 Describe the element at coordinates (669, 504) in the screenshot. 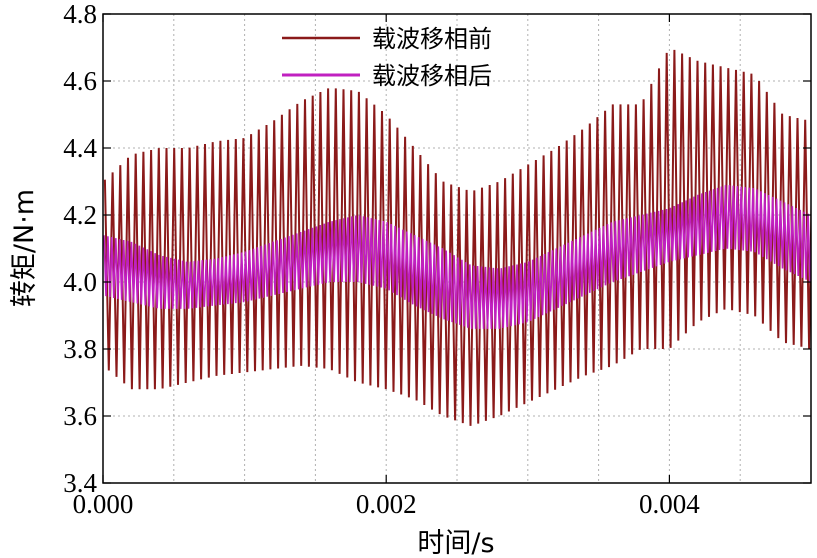

I see `x-tick-label: 0.004` at that location.